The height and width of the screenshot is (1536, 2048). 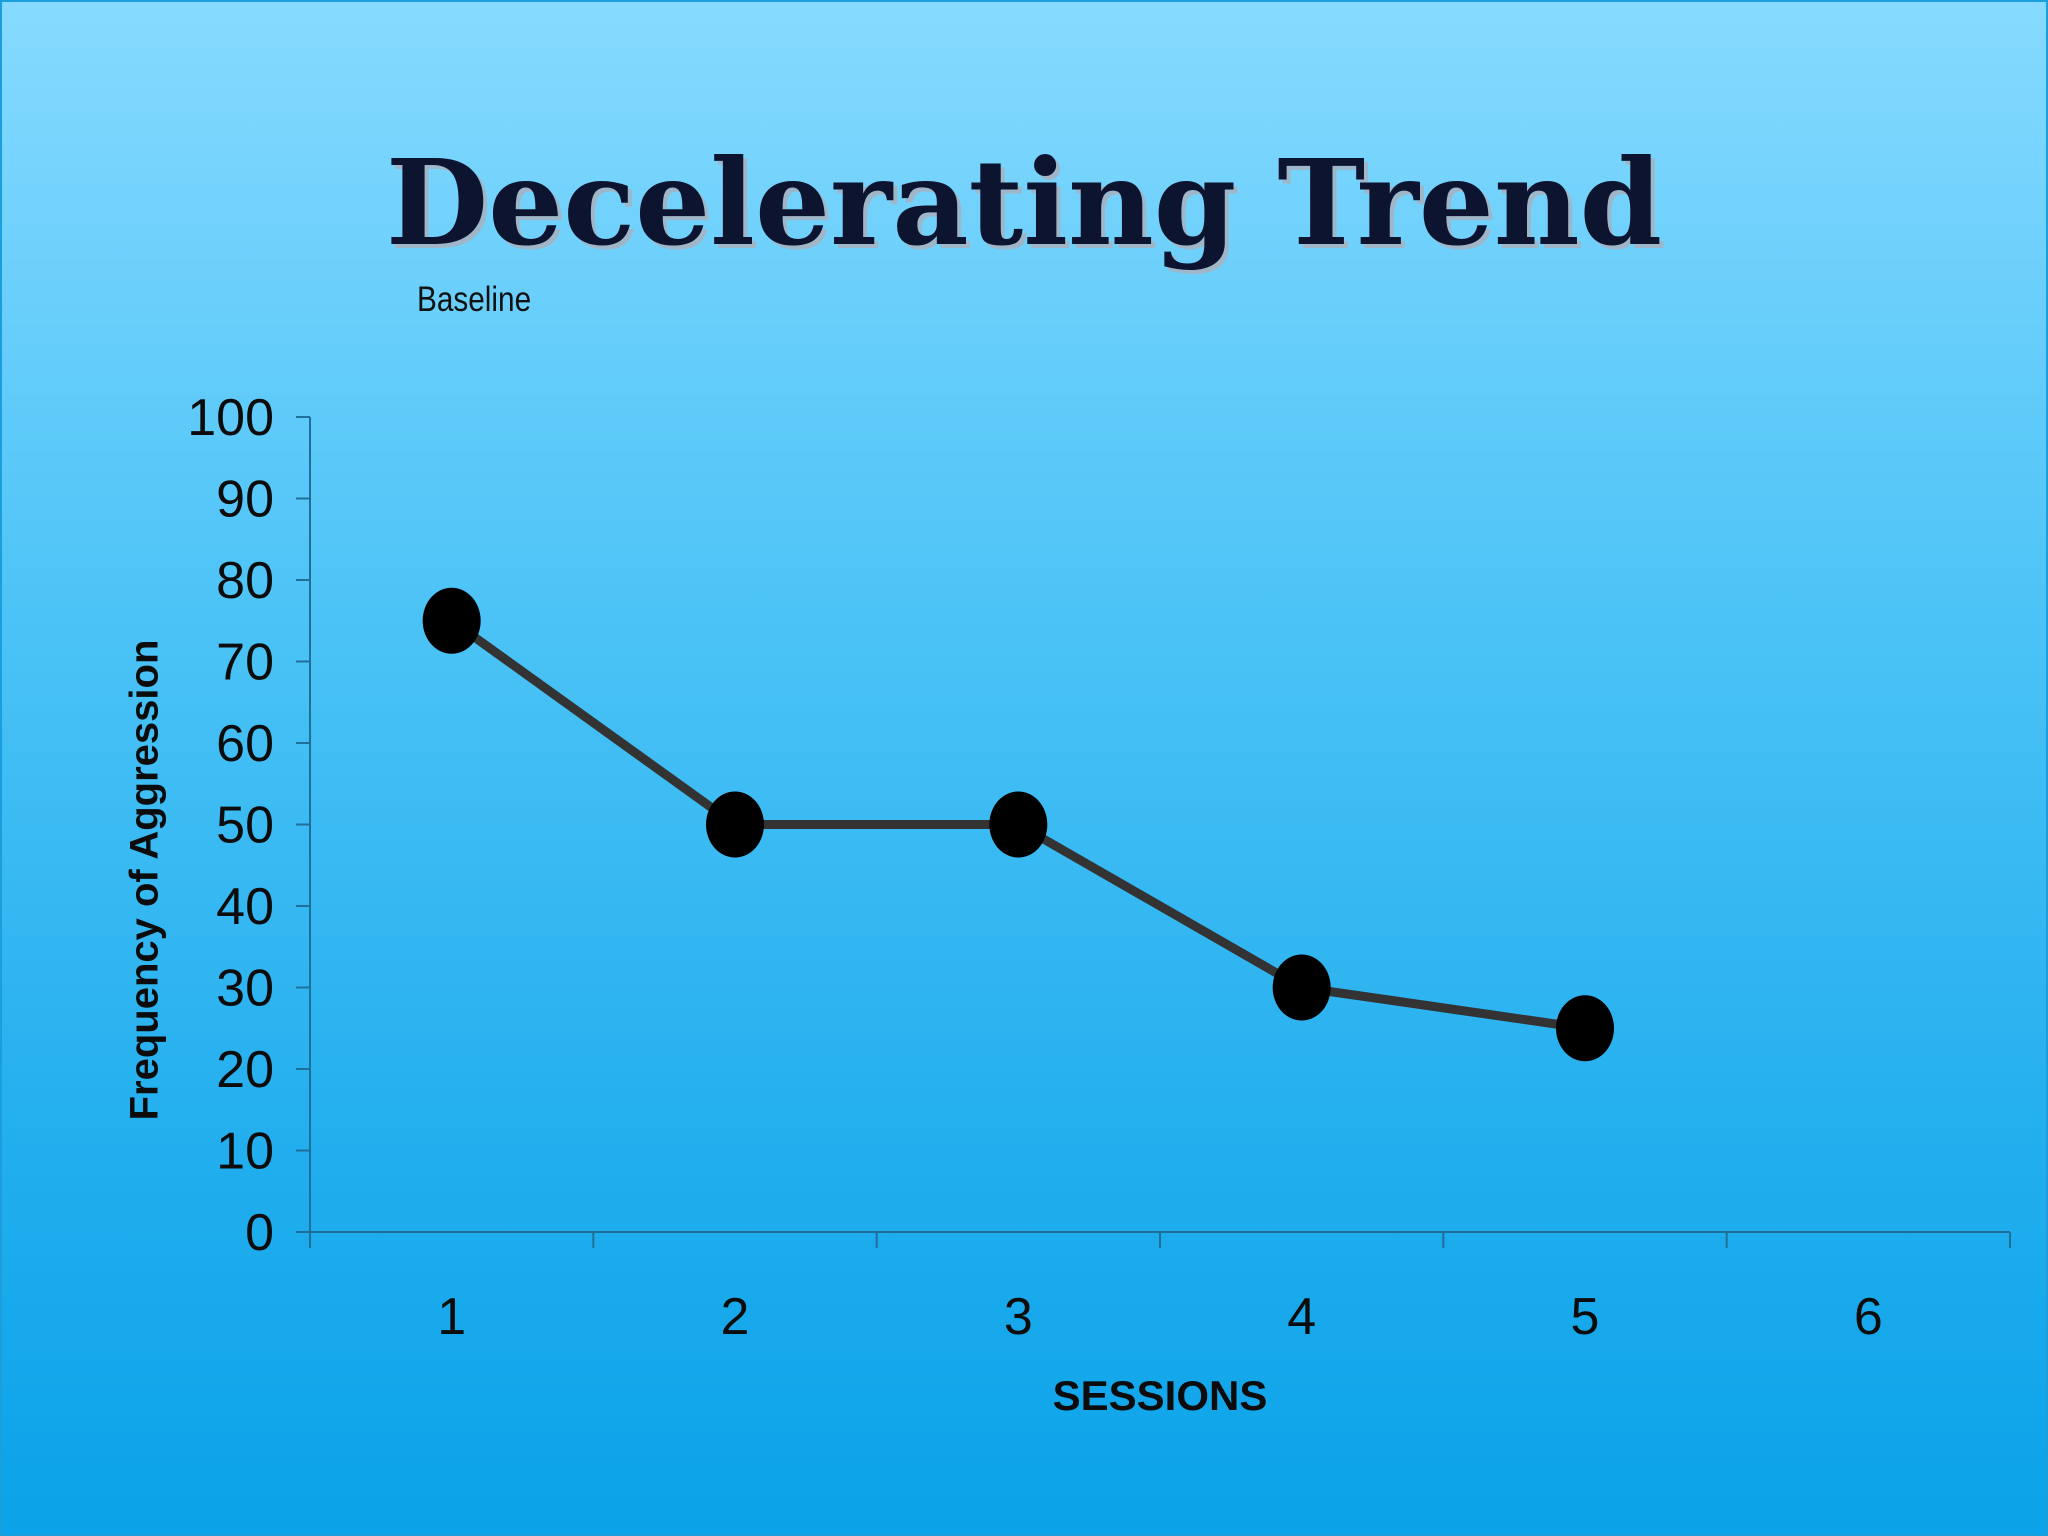 What do you see at coordinates (245, 826) in the screenshot?
I see `y-tick-label: 50` at bounding box center [245, 826].